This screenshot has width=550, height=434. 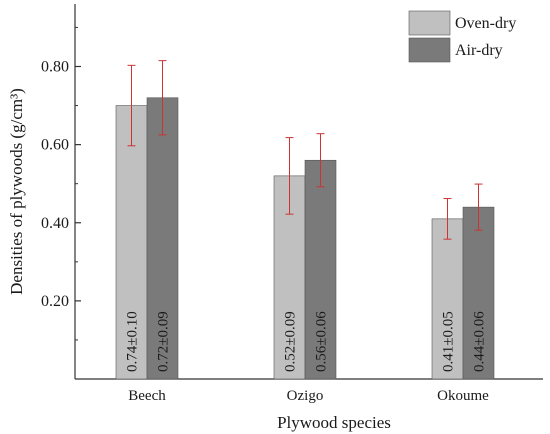 What do you see at coordinates (334, 422) in the screenshot?
I see `x-axis-title: Plywood species` at bounding box center [334, 422].